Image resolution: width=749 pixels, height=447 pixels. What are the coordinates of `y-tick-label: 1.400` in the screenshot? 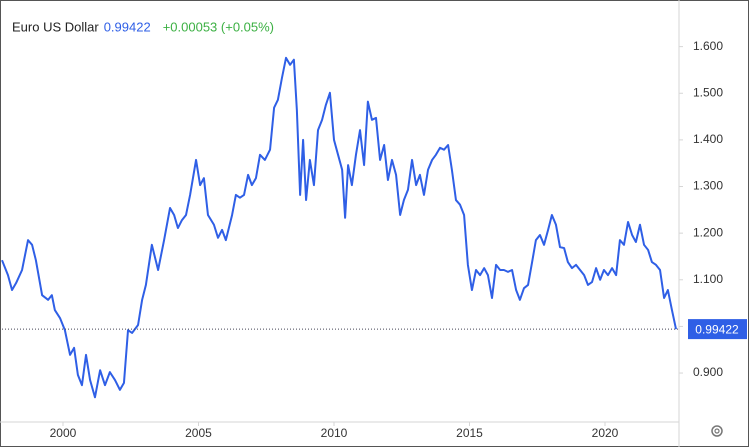 It's located at (708, 139).